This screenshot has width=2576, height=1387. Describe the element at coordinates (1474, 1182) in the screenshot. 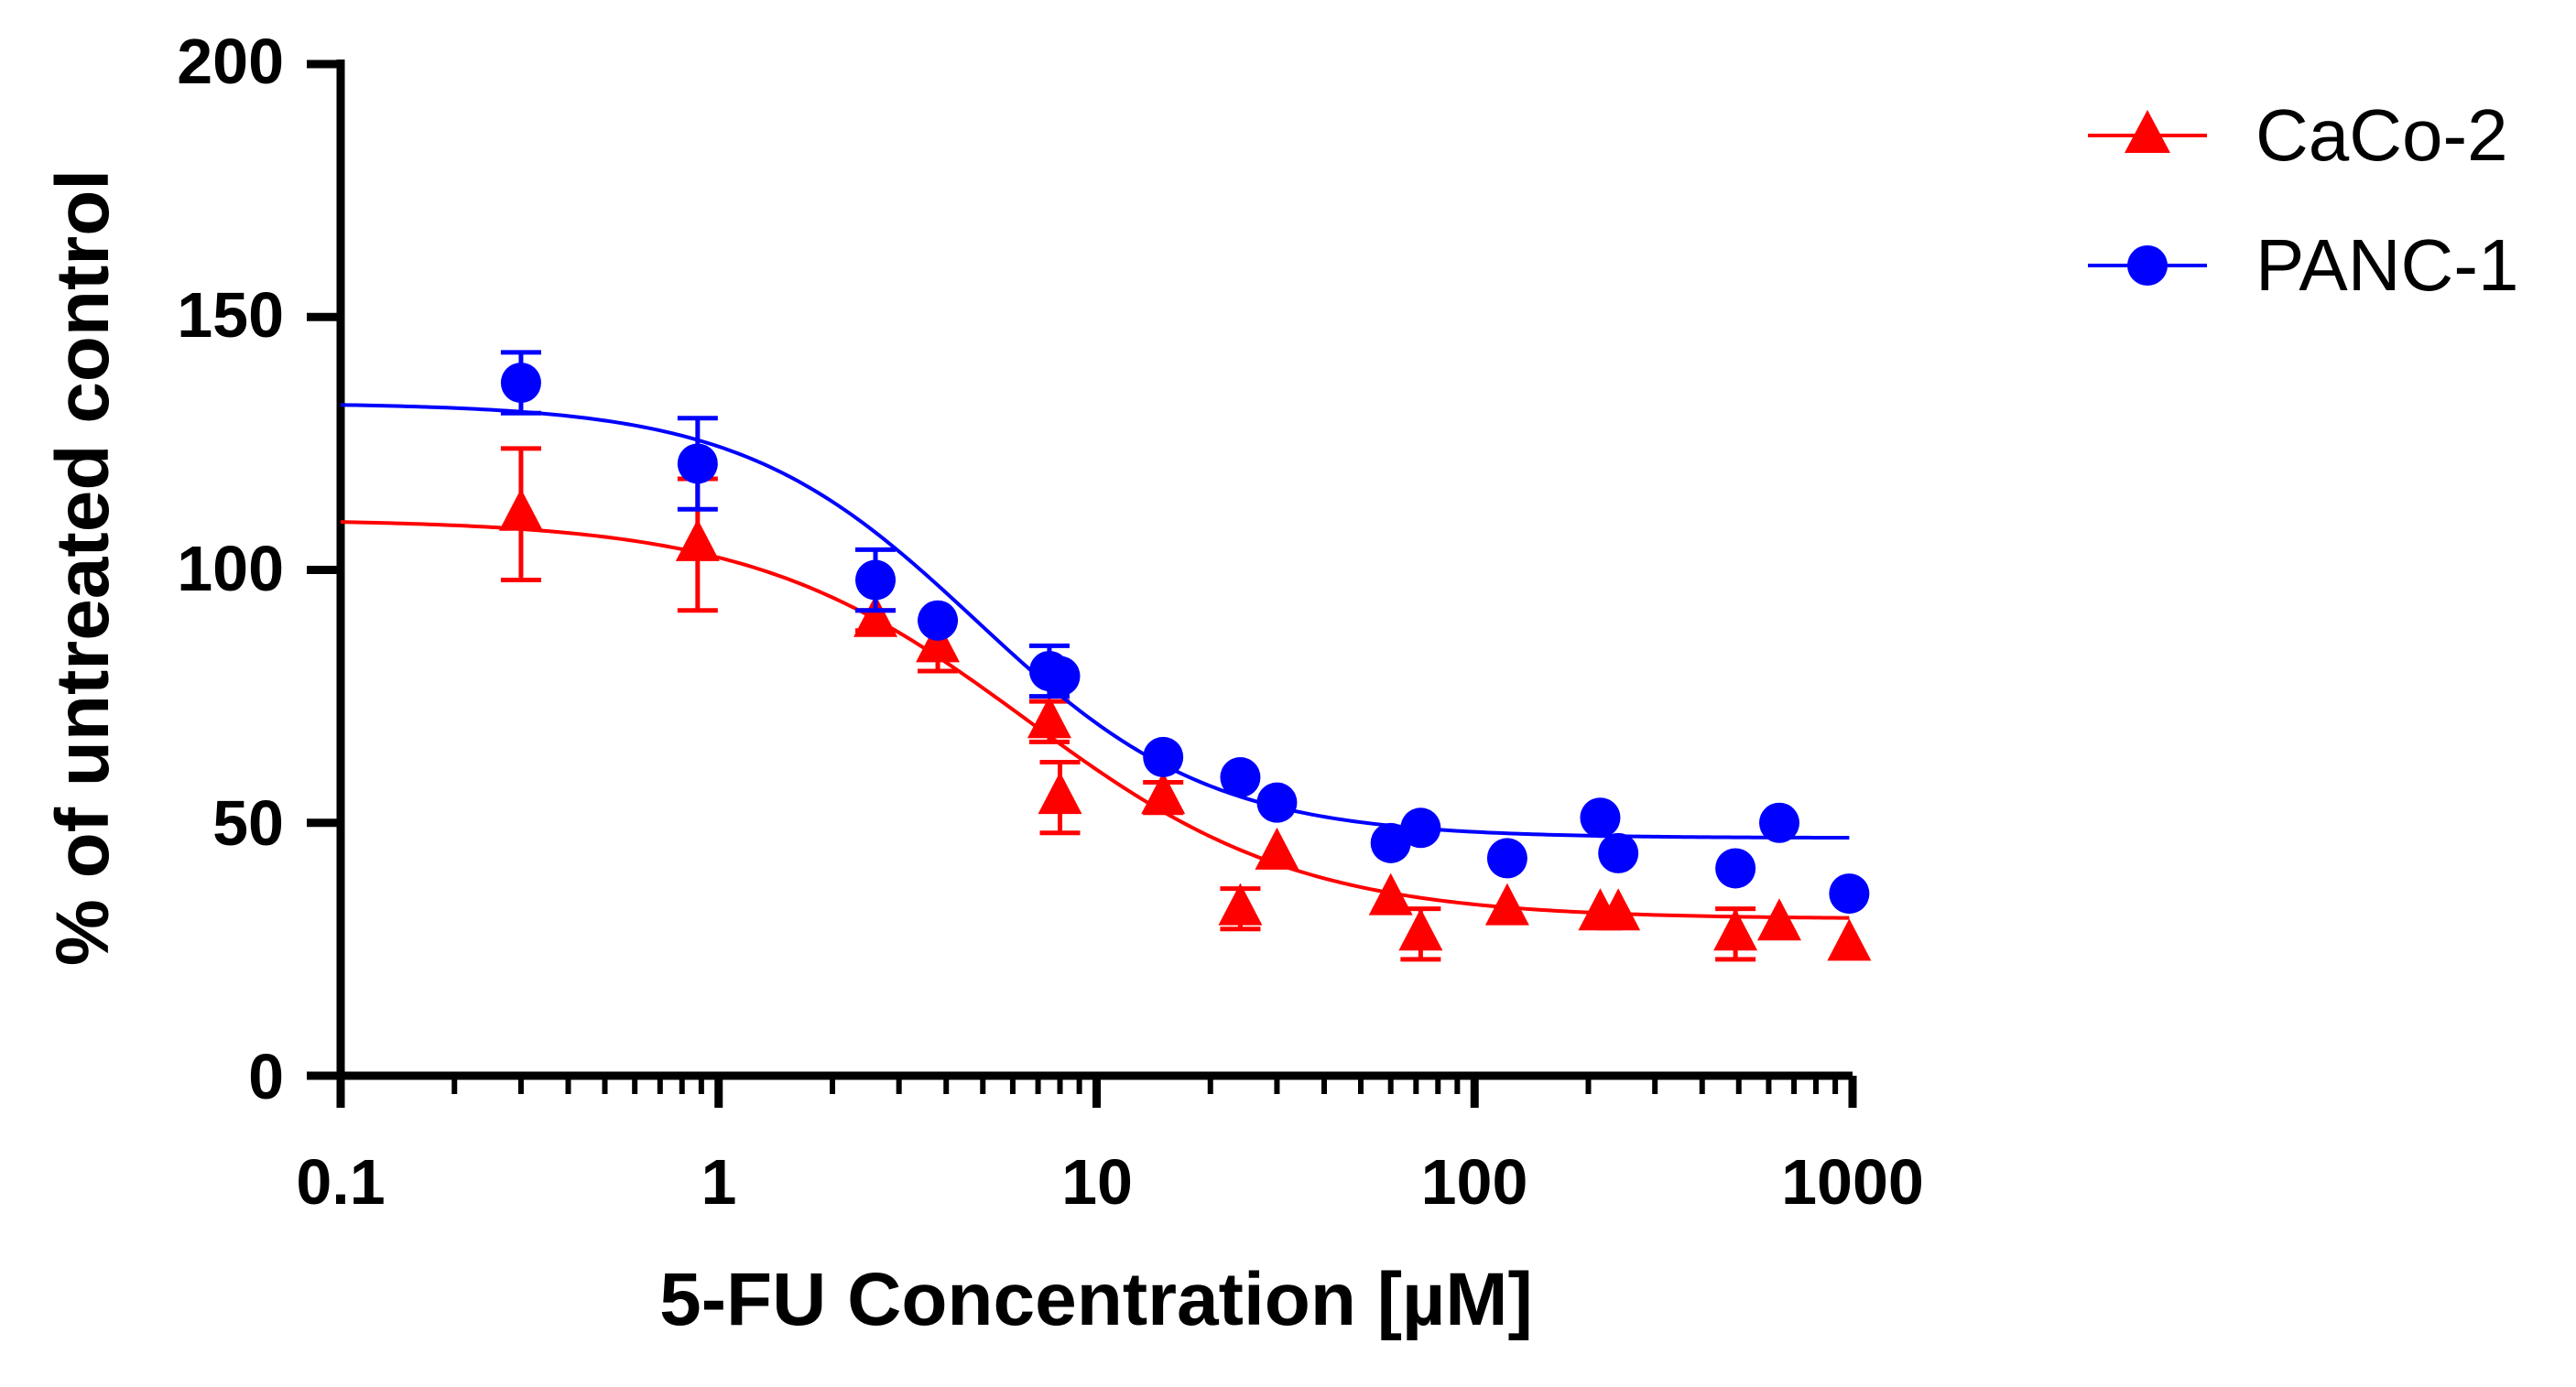

I see `x-tick-label: 100` at that location.